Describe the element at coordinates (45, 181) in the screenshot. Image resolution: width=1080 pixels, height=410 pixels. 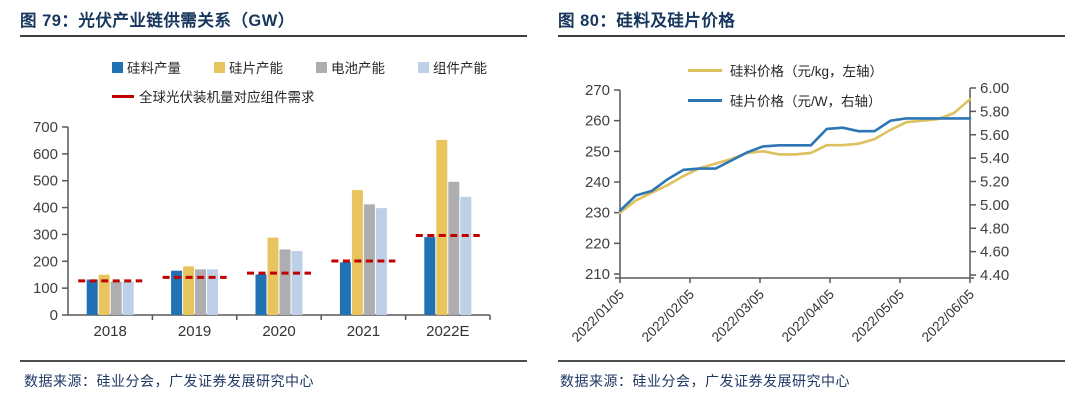
I see `y-tick-label: 500` at that location.